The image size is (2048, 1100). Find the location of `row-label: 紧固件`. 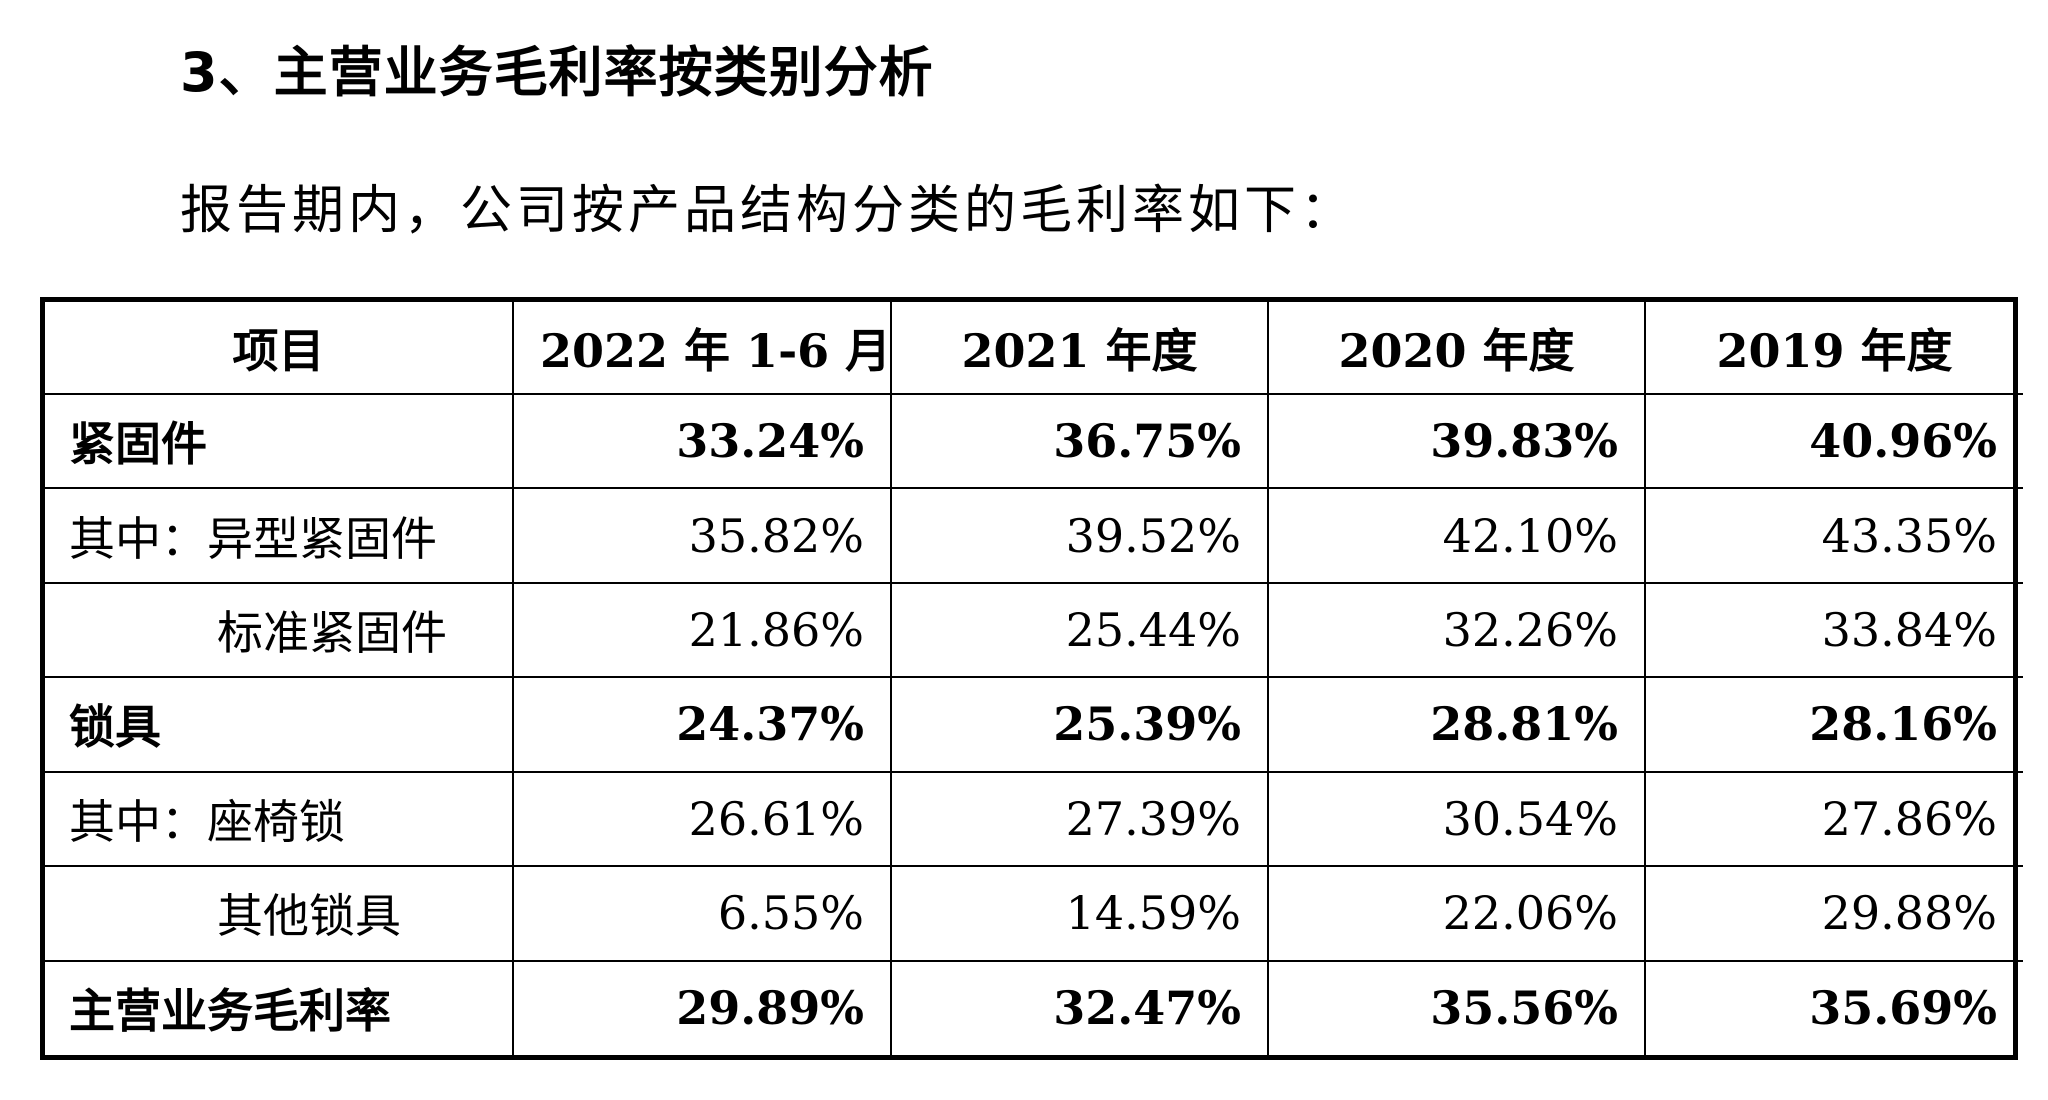

row-label: 紧固件 is located at coordinates (279, 442).